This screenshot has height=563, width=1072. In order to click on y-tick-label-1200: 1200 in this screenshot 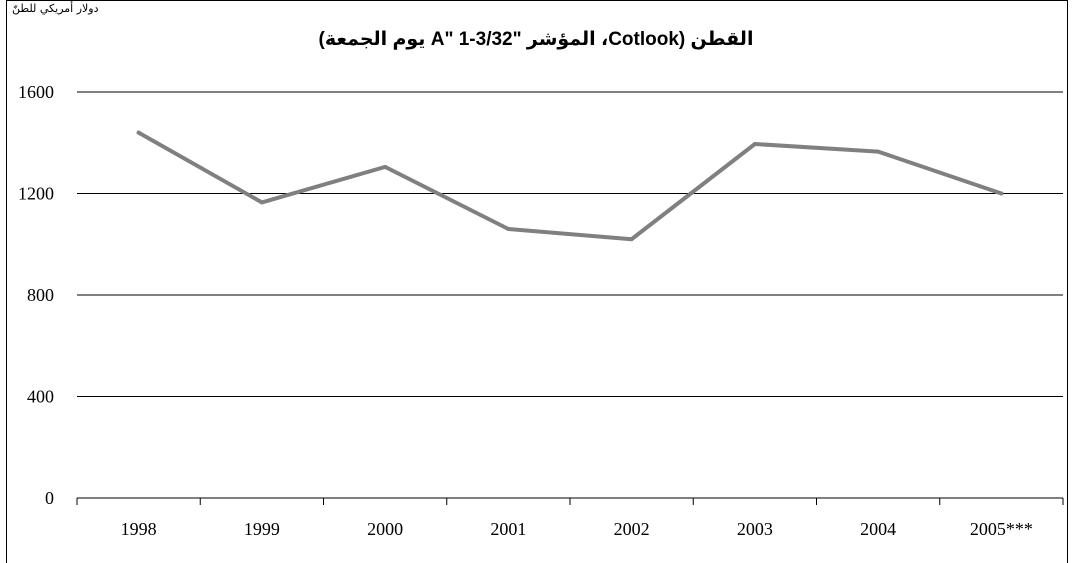, I will do `click(36, 194)`.